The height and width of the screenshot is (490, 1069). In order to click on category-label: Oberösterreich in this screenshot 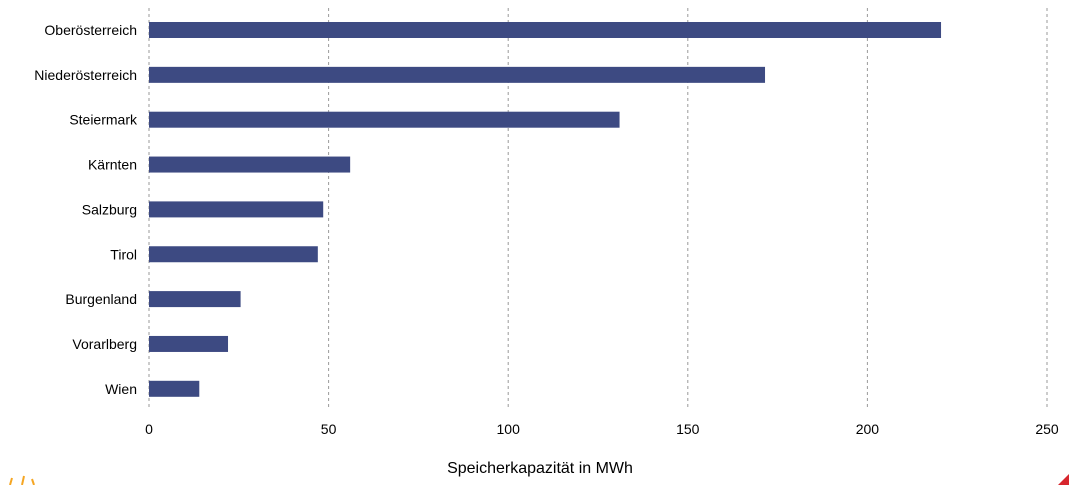, I will do `click(90, 30)`.